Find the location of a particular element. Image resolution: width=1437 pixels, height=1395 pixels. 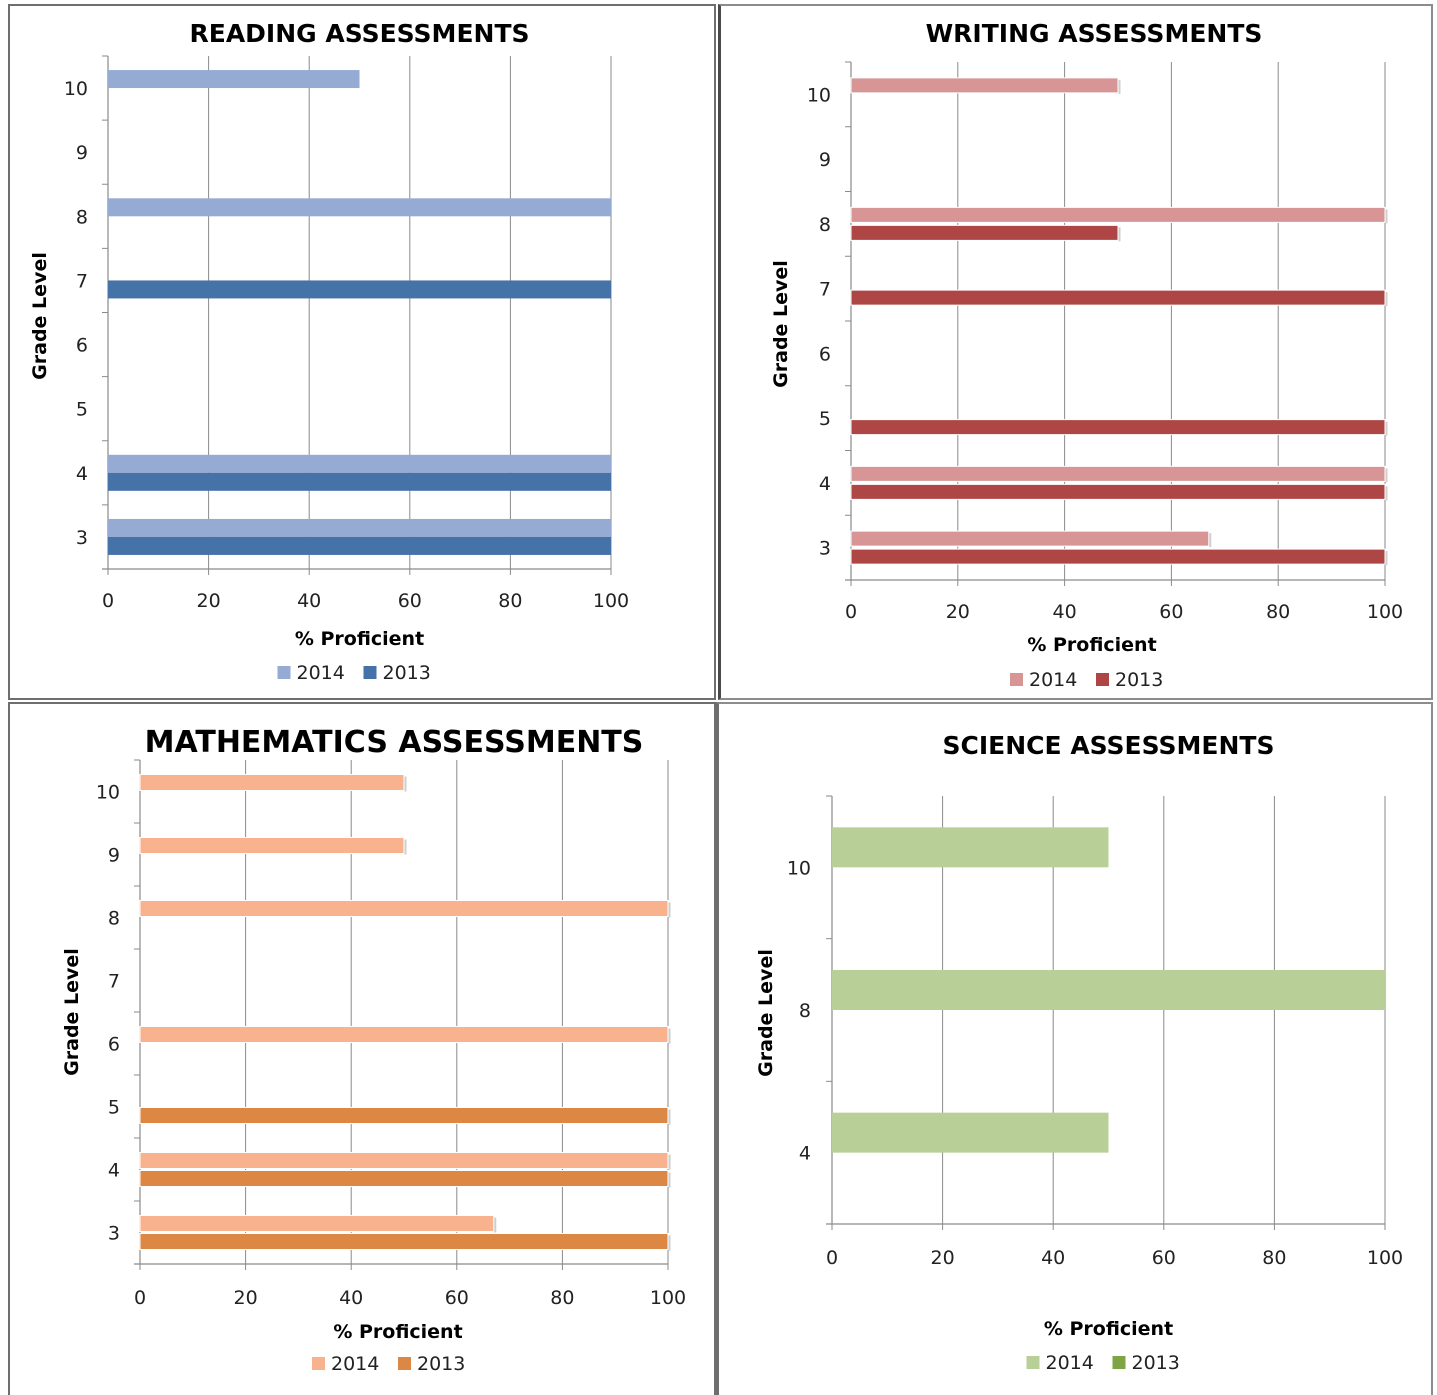

chart-title: SCIENCE ASSESSMENTS is located at coordinates (1109, 745).